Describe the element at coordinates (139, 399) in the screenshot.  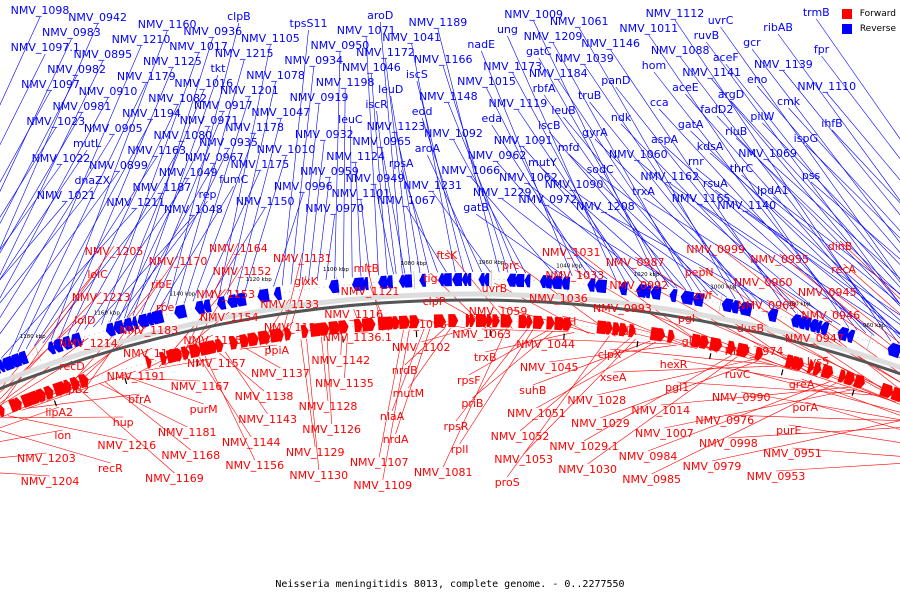
I see `forward-gene-label: bfrA` at that location.